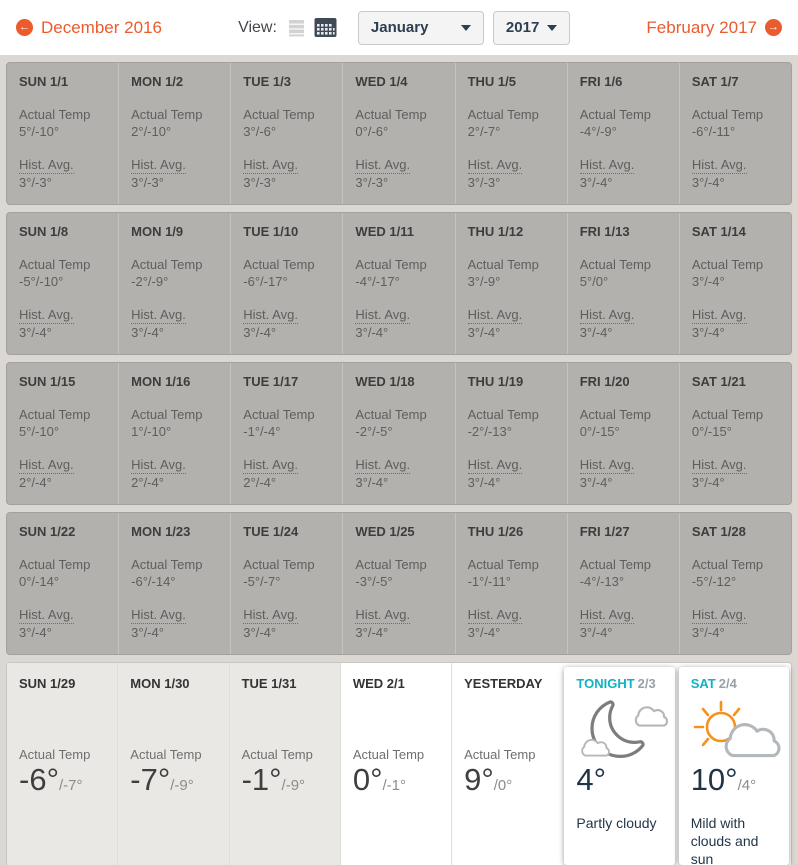 Image resolution: width=798 pixels, height=865 pixels. Describe the element at coordinates (718, 531) in the screenshot. I see `day-header: SAT 1/28` at that location.